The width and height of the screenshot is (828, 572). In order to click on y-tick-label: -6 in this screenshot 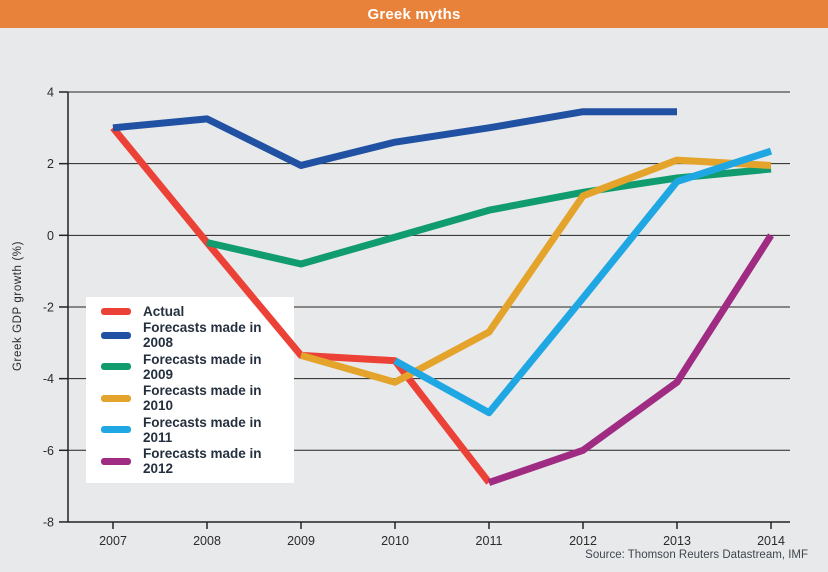, I will do `click(48, 451)`.